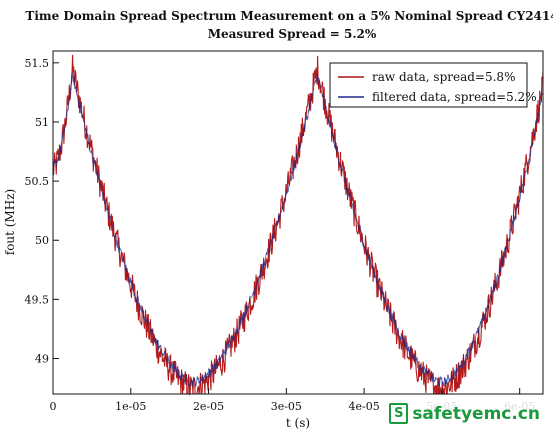 The height and width of the screenshot is (434, 553). Describe the element at coordinates (130, 406) in the screenshot. I see `x-tick-label: 1e-05` at that location.